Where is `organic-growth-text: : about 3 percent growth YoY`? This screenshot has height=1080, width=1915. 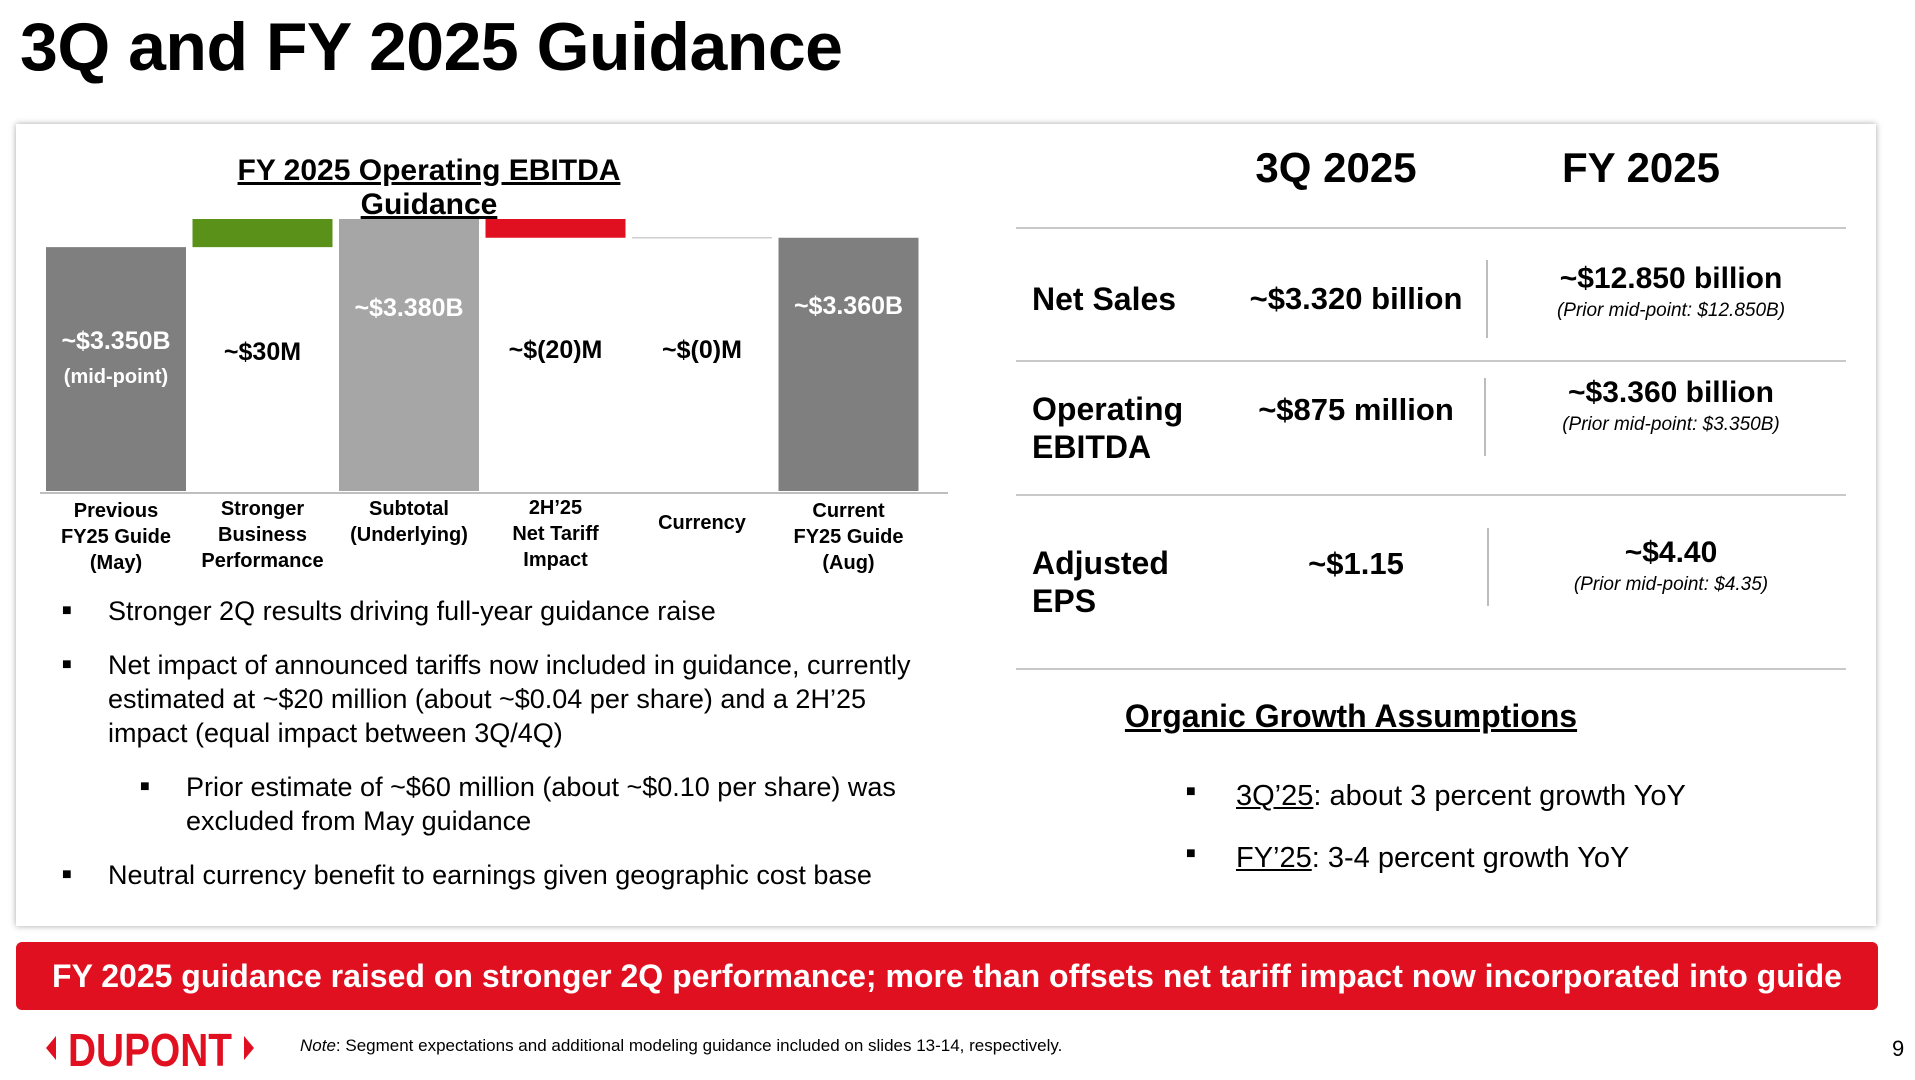 organic-growth-text: : about 3 percent growth YoY is located at coordinates (1499, 796).